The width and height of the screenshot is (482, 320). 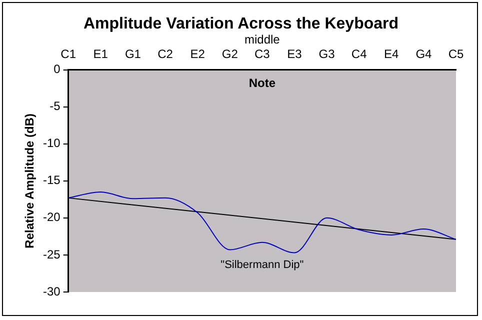 What do you see at coordinates (68, 53) in the screenshot?
I see `x-tick-label: C1` at bounding box center [68, 53].